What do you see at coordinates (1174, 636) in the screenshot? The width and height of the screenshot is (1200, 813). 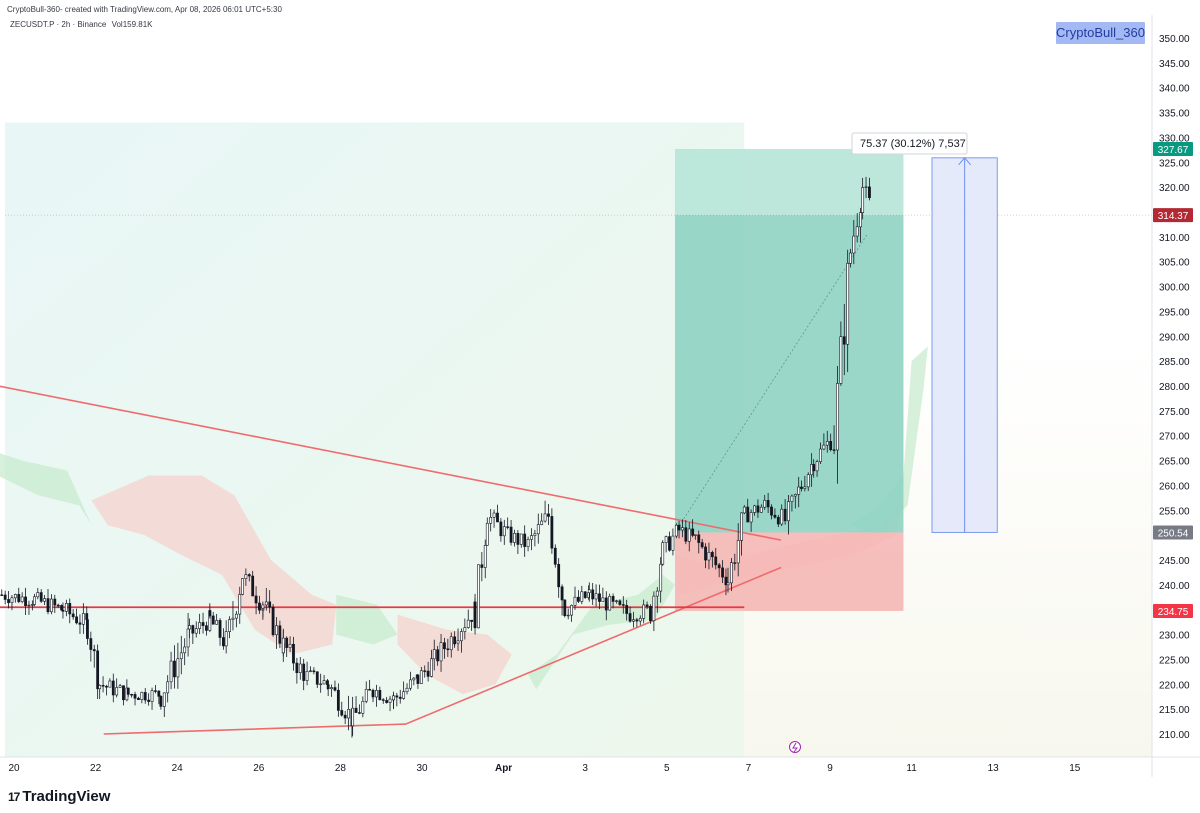 I see `y-tick-label: 230.00` at bounding box center [1174, 636].